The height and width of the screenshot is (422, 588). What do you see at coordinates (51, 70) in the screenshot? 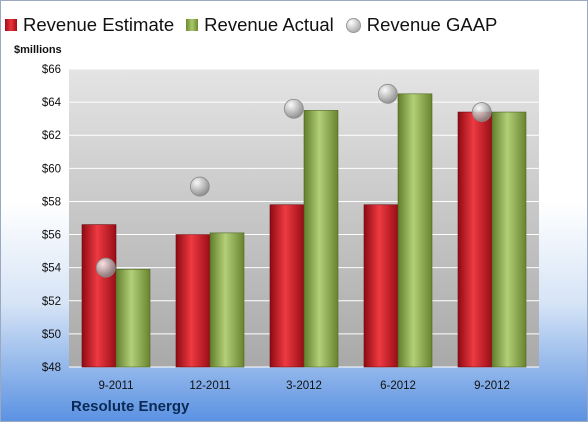
I see `y-tick-label: $66` at bounding box center [51, 70].